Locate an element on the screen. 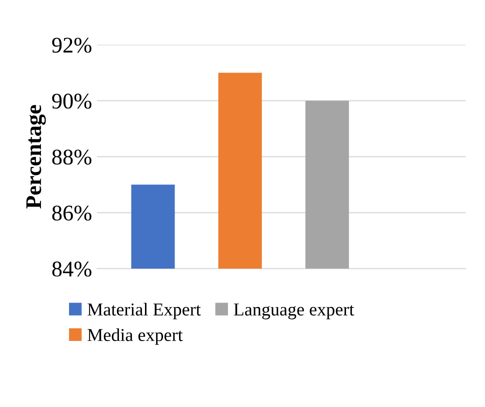 The height and width of the screenshot is (407, 485). y-tick-label: 88% is located at coordinates (72, 157).